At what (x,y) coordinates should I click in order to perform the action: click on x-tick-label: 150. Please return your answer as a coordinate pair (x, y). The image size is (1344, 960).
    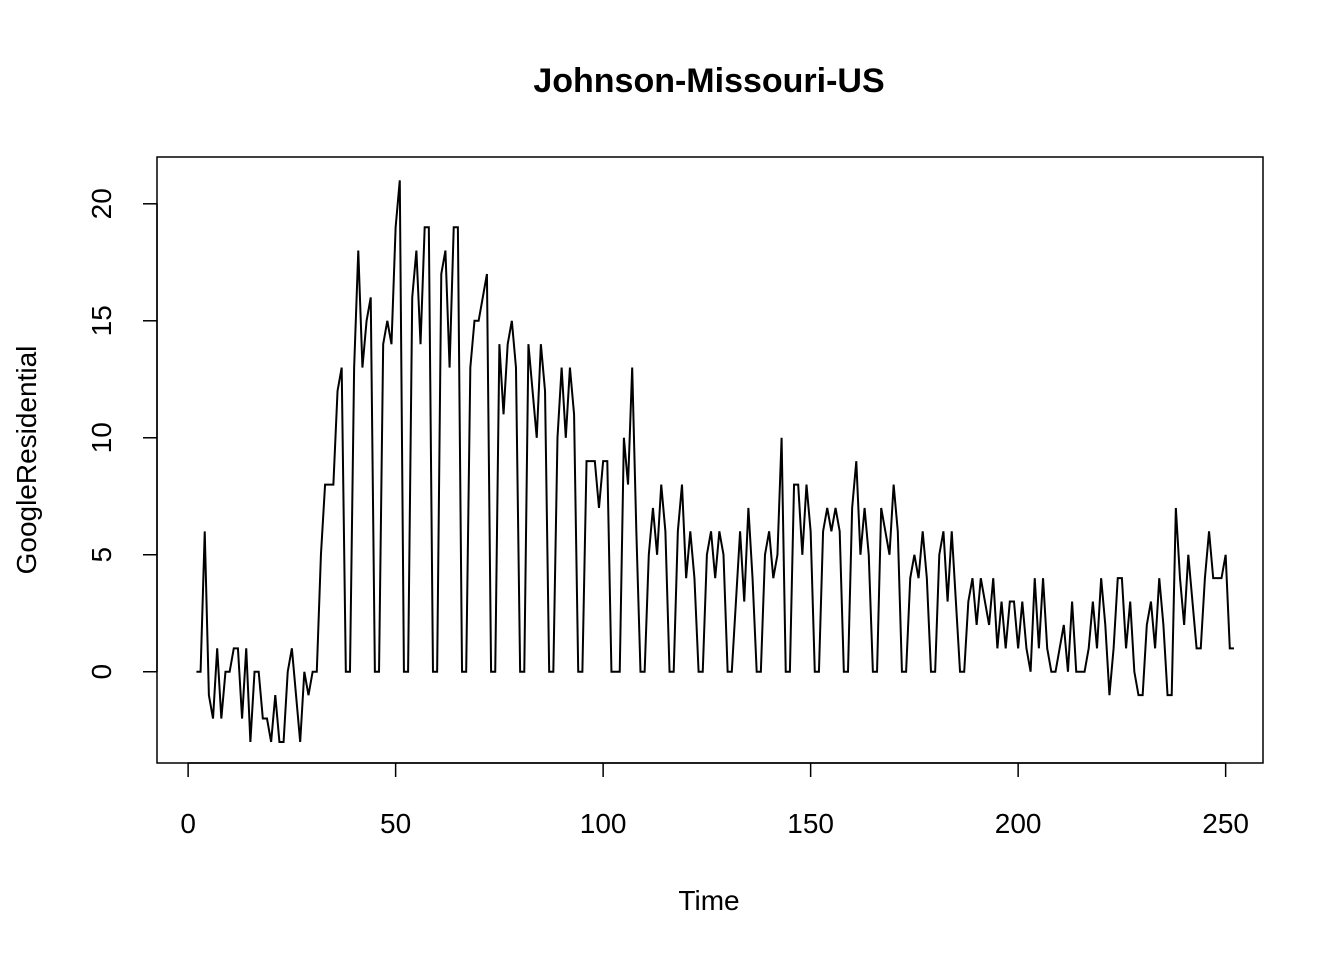
    Looking at the image, I should click on (810, 823).